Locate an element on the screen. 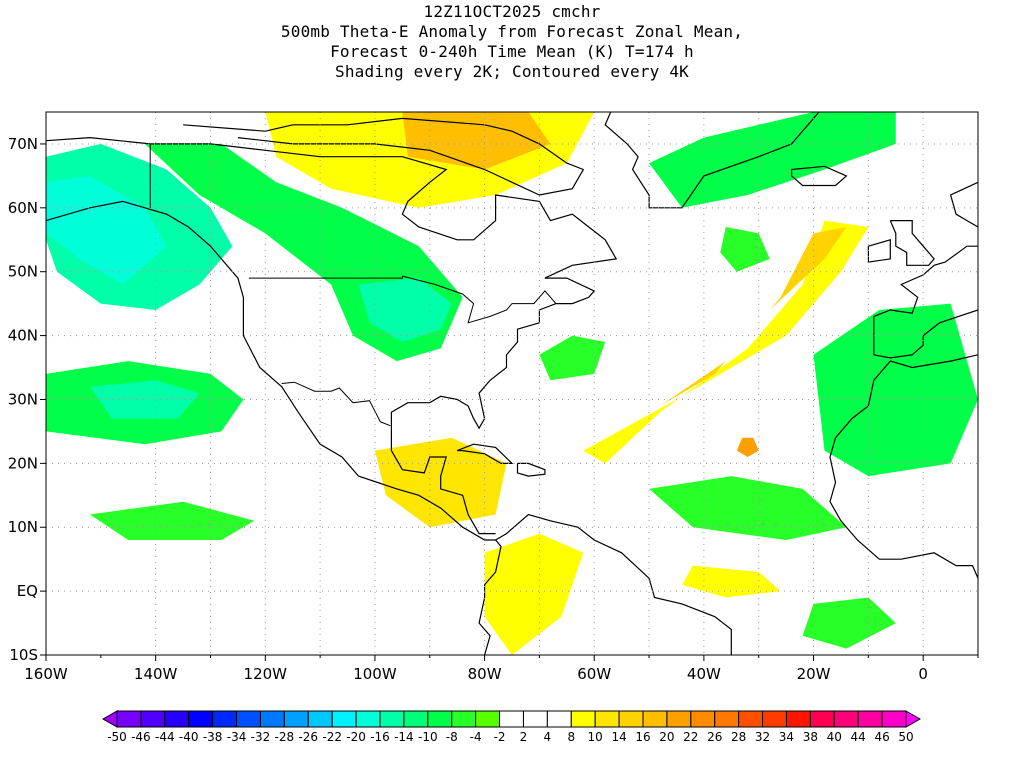 This screenshot has width=1024, height=768. x-tick-label: 100W is located at coordinates (375, 674).